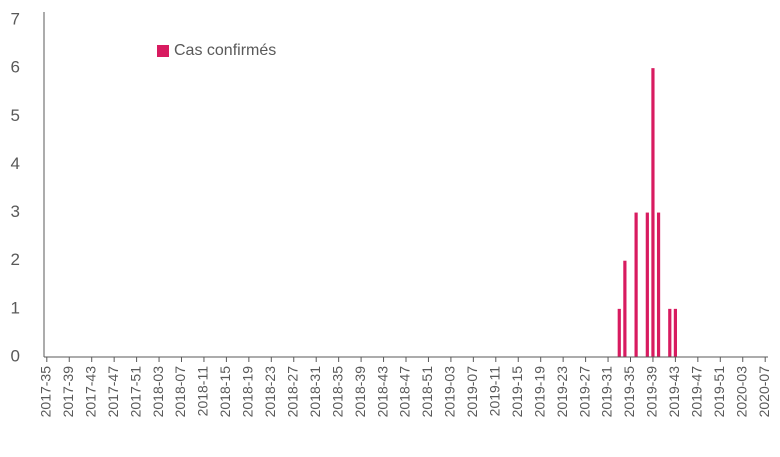  Describe the element at coordinates (203, 391) in the screenshot. I see `x-tick-label: 2018-11` at that location.